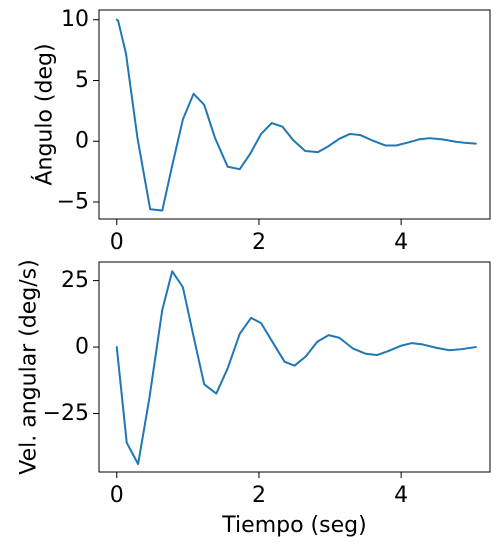 This screenshot has height=545, width=499. What do you see at coordinates (45, 114) in the screenshot?
I see `angle-plot-ylabel: Ángulo (deg)` at bounding box center [45, 114].